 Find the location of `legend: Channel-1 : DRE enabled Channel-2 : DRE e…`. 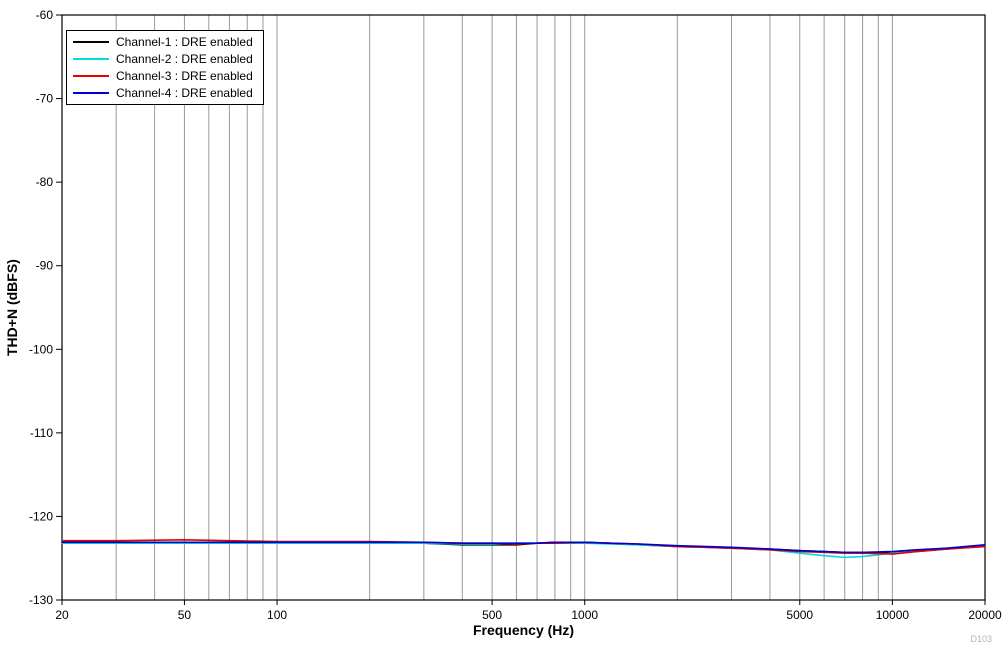

legend: Channel-1 : DRE enabled Channel-2 : DRE e… is located at coordinates (165, 67).